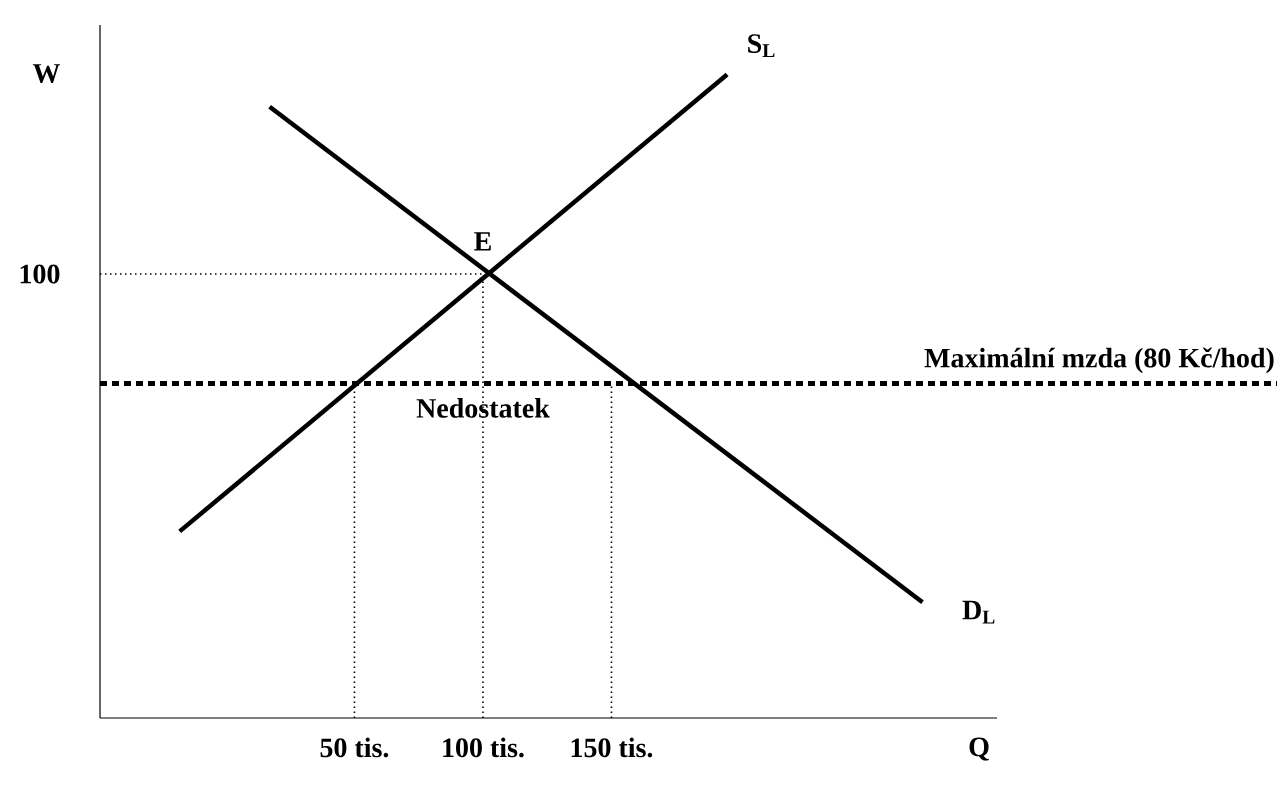 This screenshot has width=1277, height=788. I want to click on series-label: D$_{L}$, so click(978, 612).